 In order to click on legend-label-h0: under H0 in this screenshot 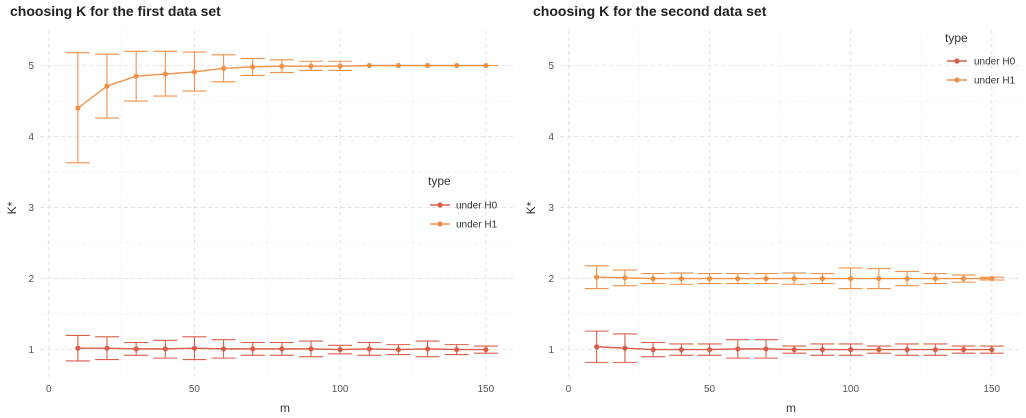, I will do `click(995, 62)`.